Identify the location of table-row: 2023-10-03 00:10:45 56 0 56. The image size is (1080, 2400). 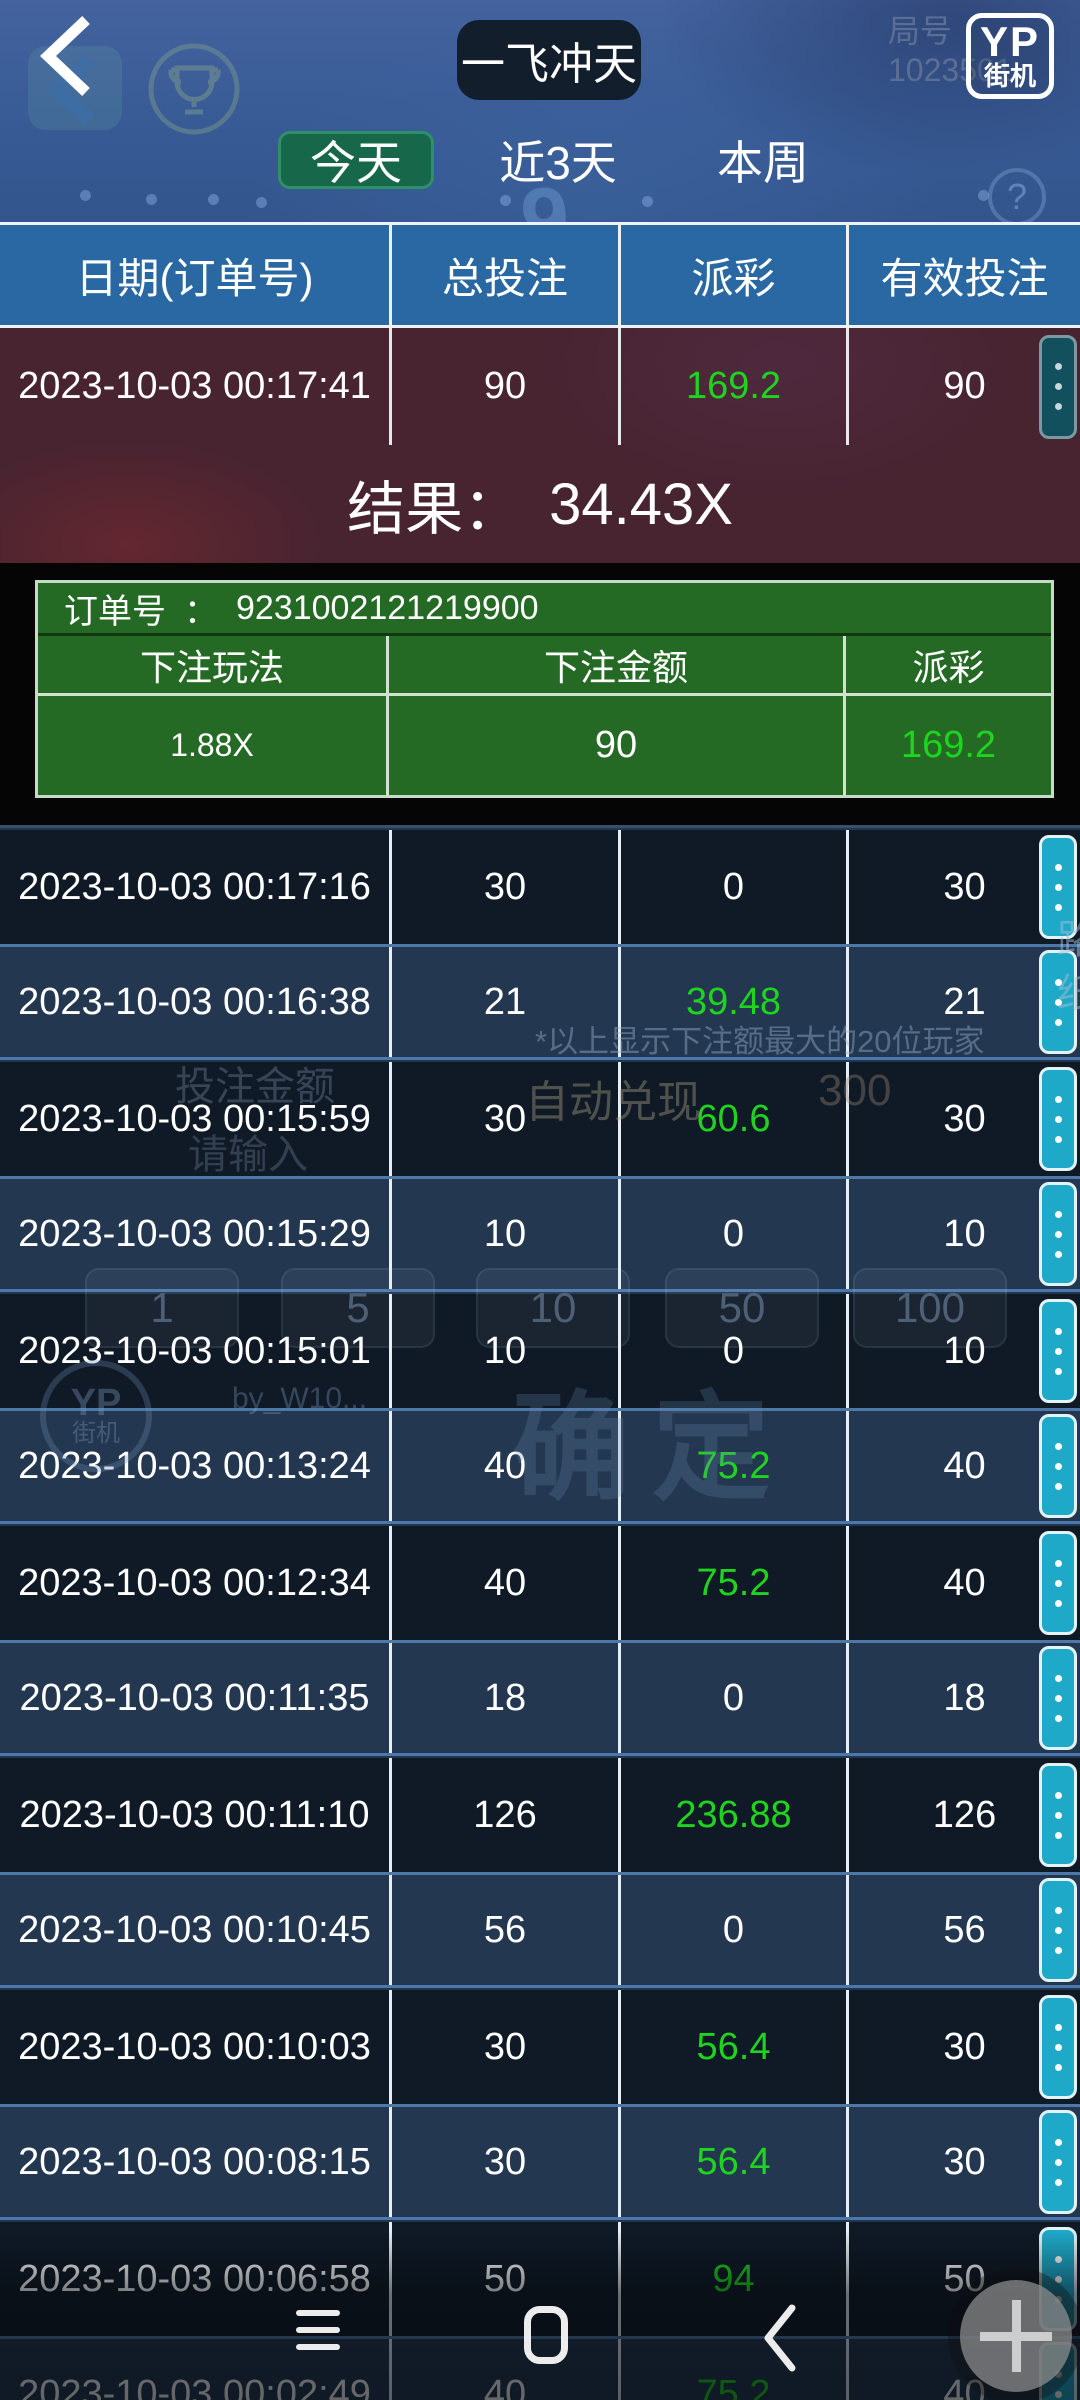
(540, 1930).